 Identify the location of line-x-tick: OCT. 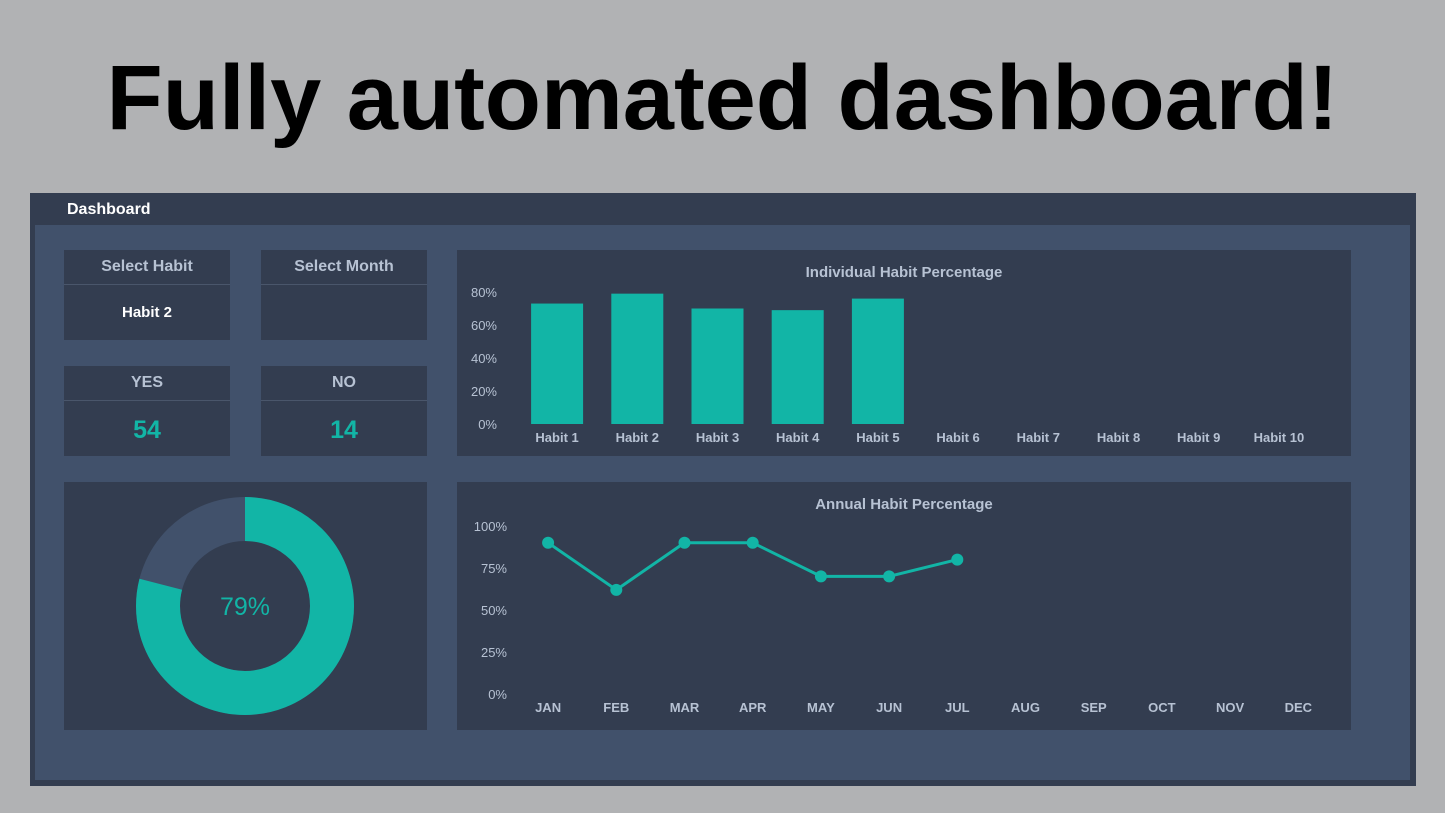
(1162, 707).